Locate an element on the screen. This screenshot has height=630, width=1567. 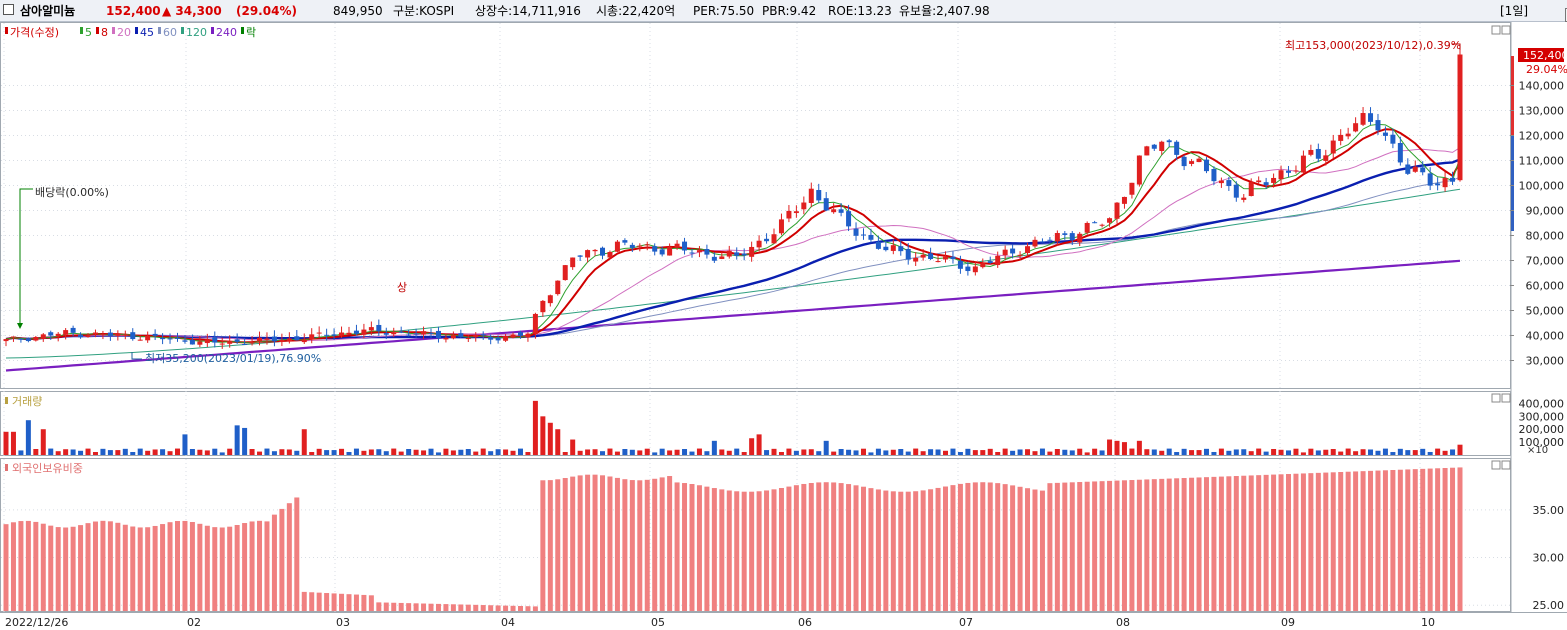
panel-close-icon is located at coordinates (1506, 30).